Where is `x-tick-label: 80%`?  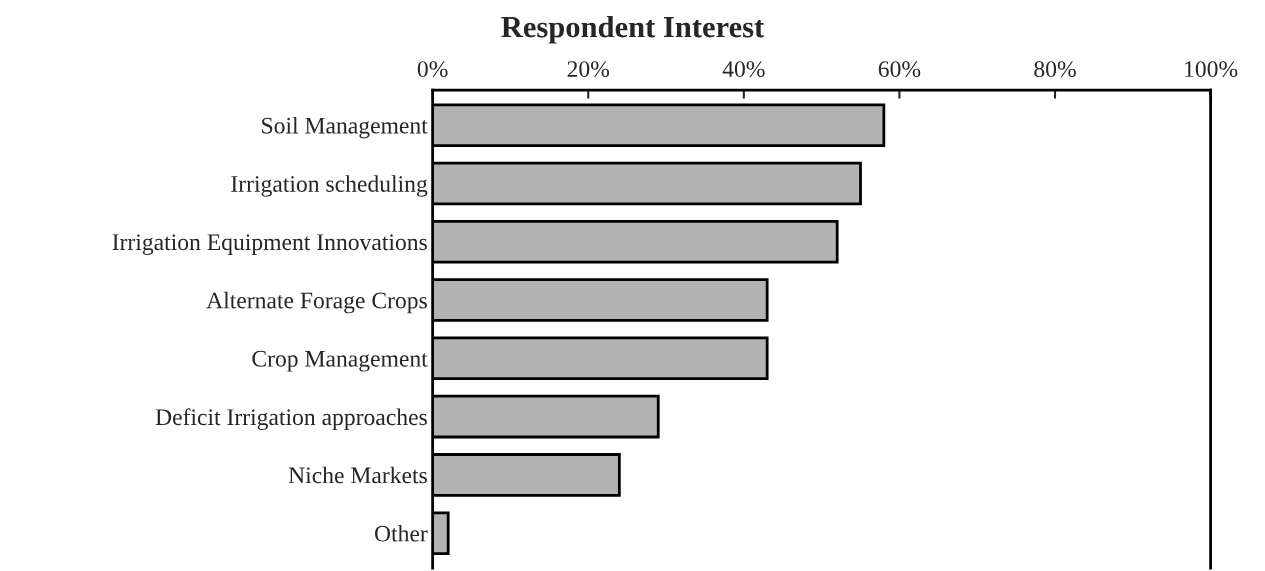 x-tick-label: 80% is located at coordinates (1055, 69).